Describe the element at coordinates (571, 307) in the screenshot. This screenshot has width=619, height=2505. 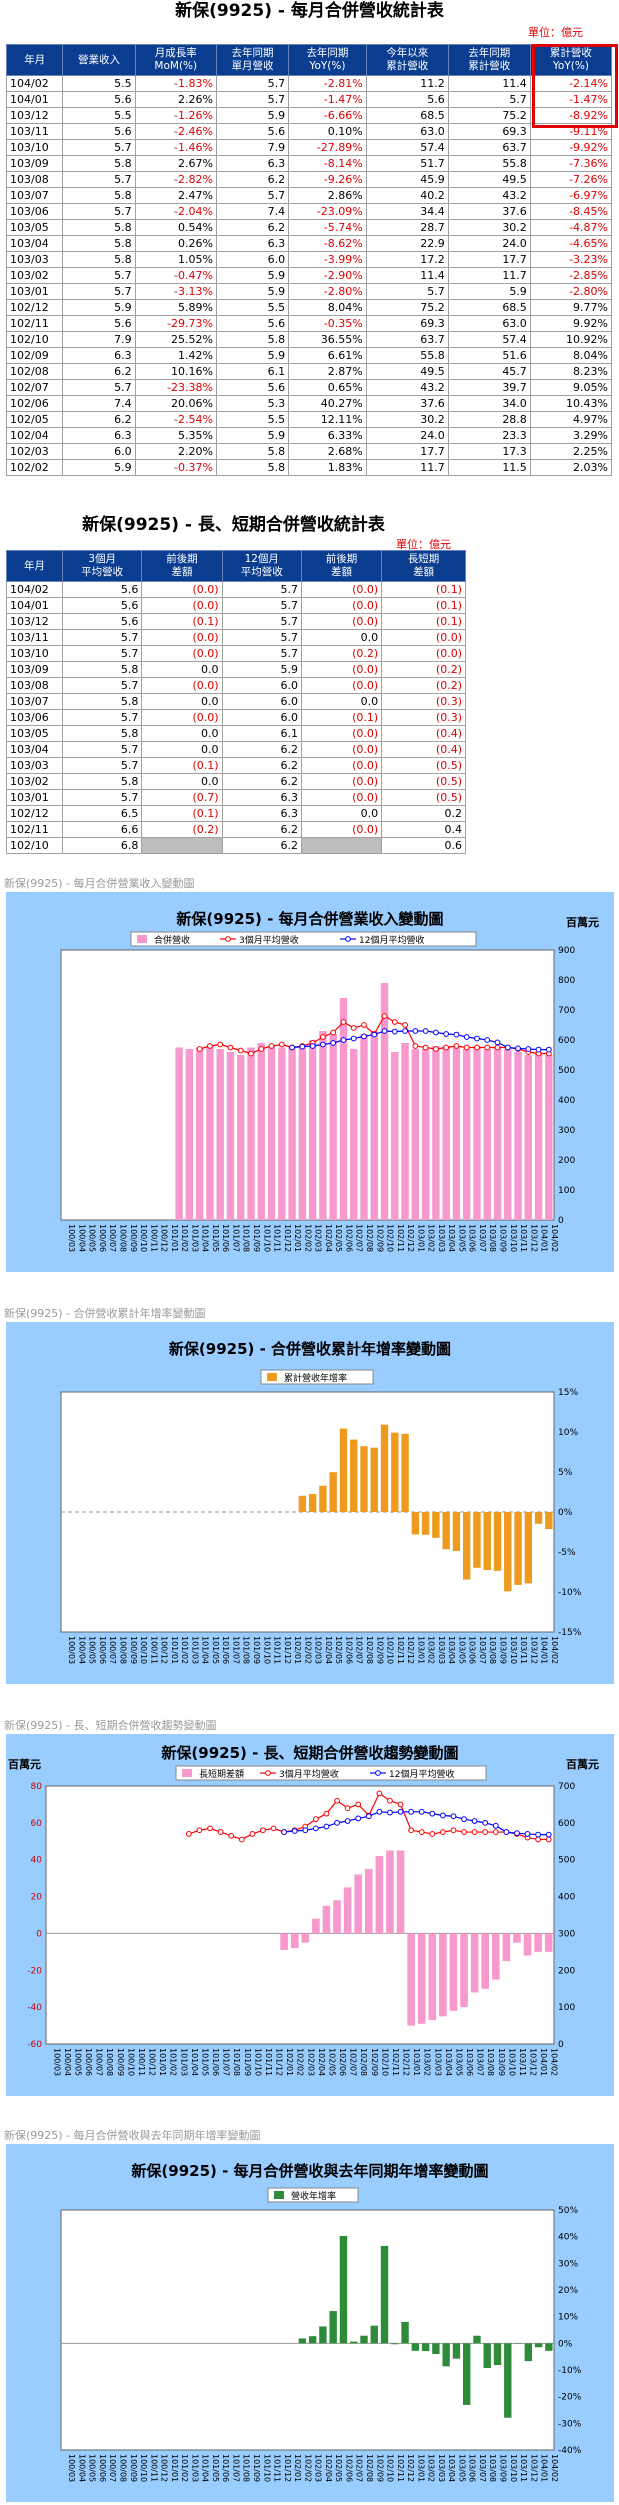
I see `table-cell: 9.77%` at that location.